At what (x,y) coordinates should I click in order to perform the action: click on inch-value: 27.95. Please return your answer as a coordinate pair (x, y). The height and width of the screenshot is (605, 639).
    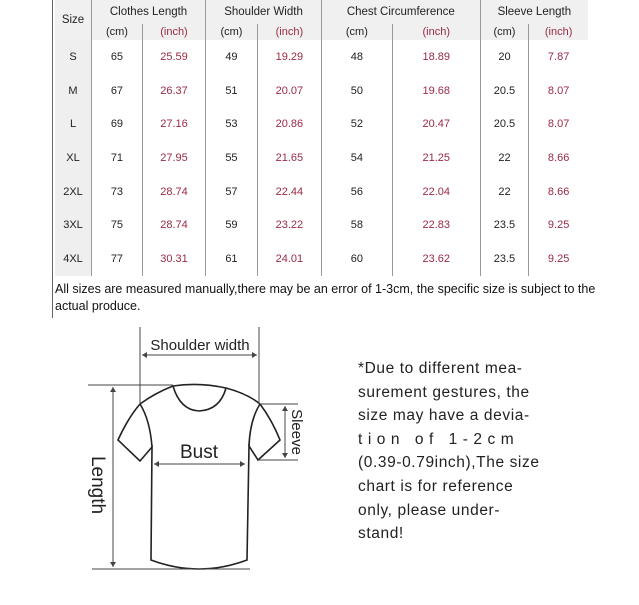
    Looking at the image, I should click on (173, 158).